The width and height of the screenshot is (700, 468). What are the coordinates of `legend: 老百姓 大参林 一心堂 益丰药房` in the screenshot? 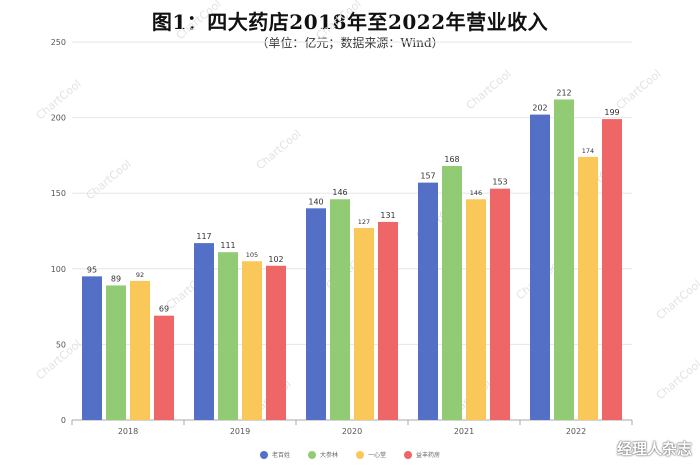 It's located at (350, 454).